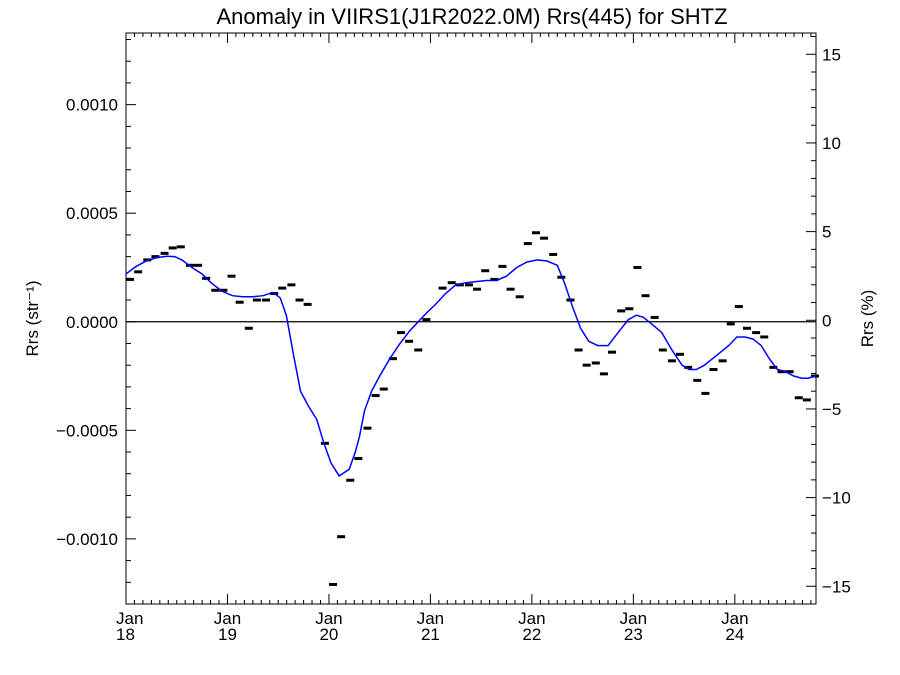 This screenshot has width=900, height=675. Describe the element at coordinates (328, 634) in the screenshot. I see `x-tick-label-year: 20` at that location.